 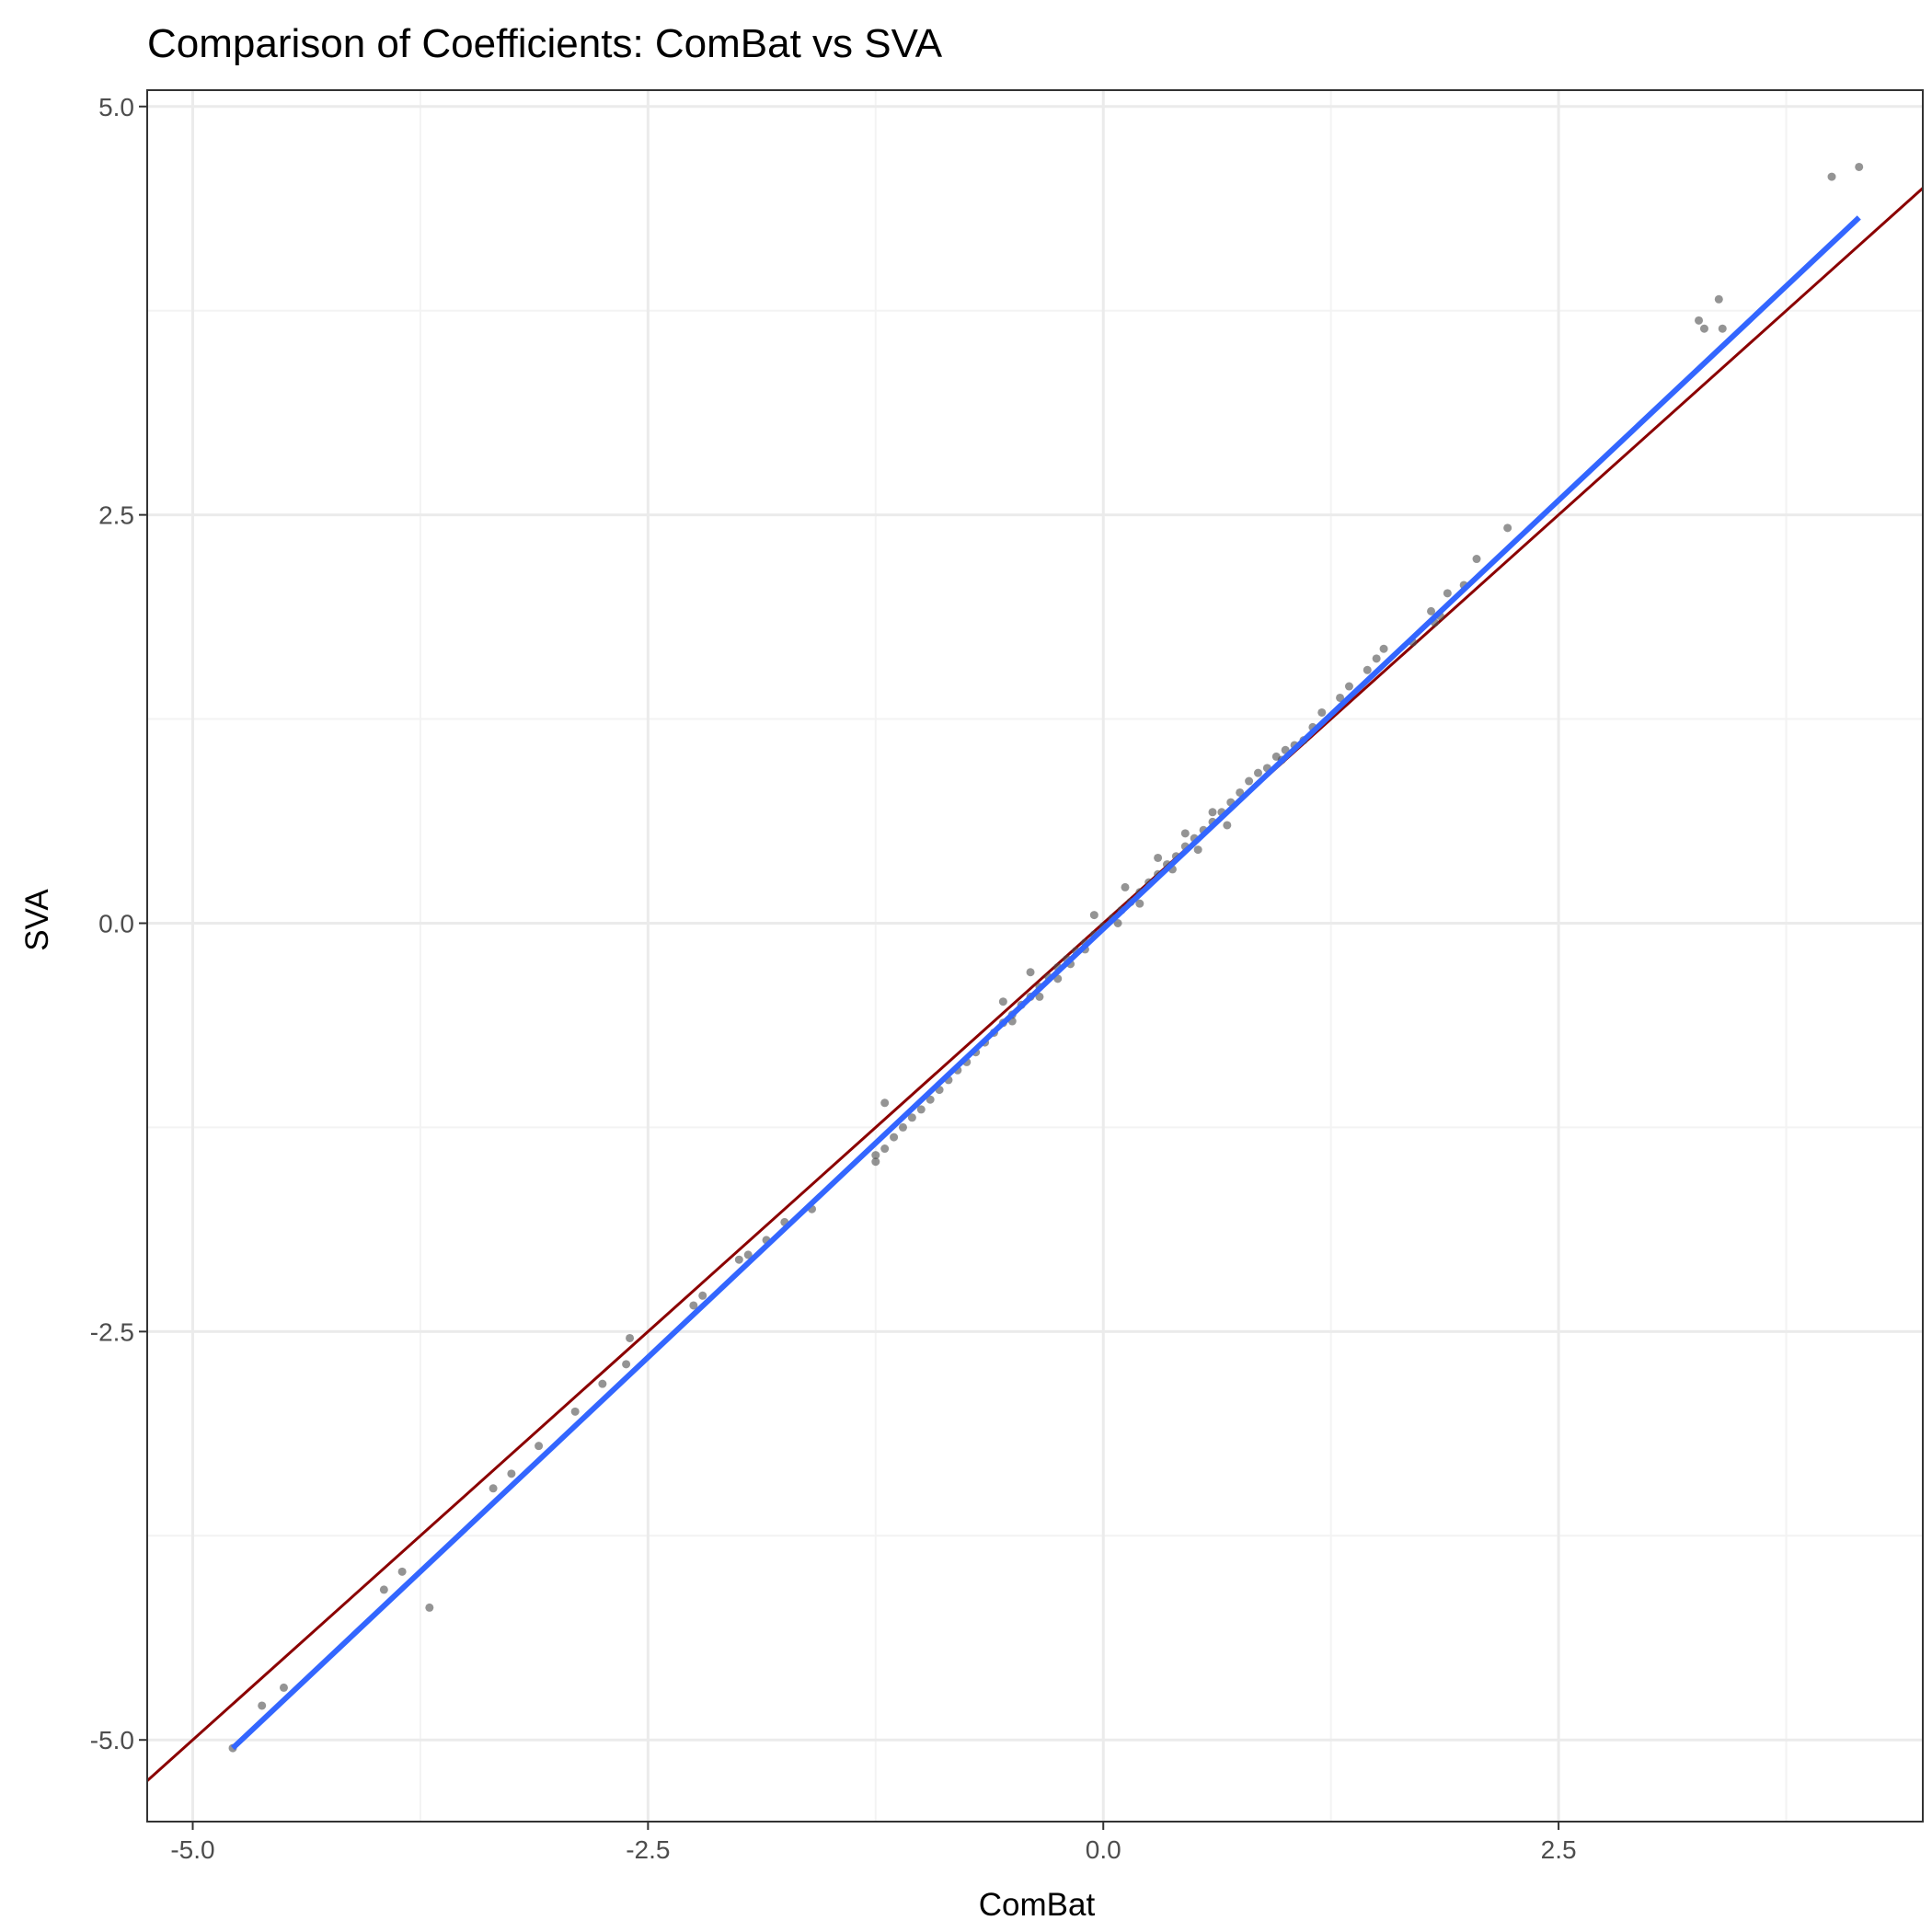 What do you see at coordinates (1559, 1849) in the screenshot?
I see `x-tick-label: 2.5` at bounding box center [1559, 1849].